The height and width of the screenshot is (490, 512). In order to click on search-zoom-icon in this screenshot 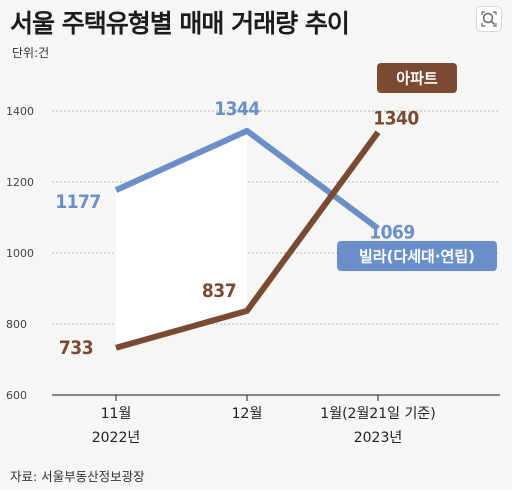, I will do `click(489, 19)`.